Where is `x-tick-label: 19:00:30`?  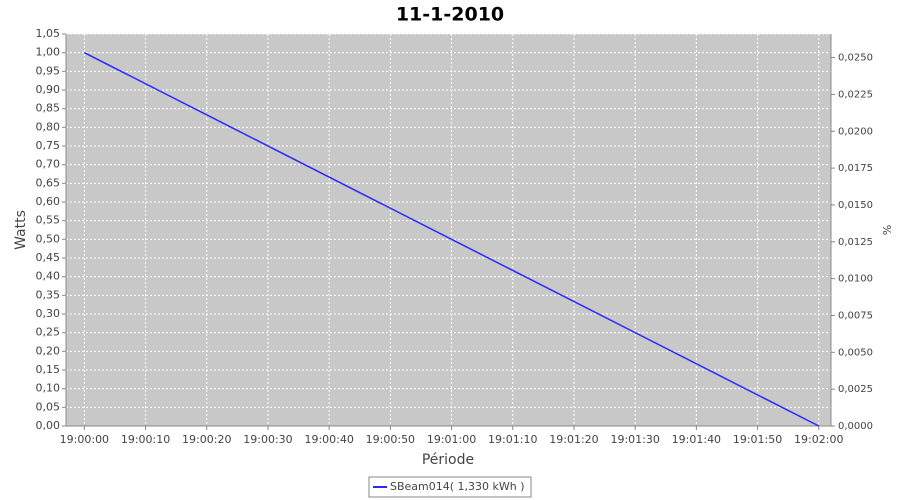
x-tick-label: 19:00:30 is located at coordinates (267, 439).